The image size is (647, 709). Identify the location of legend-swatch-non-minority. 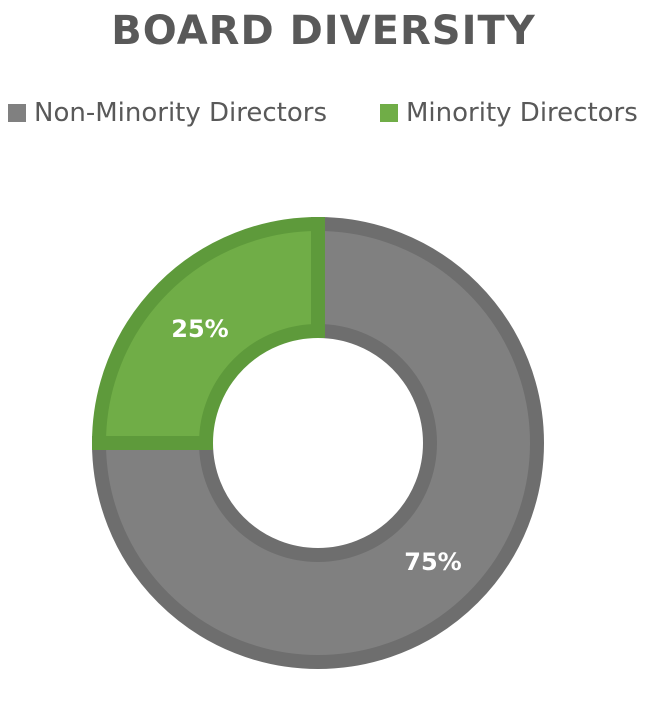
(17, 113).